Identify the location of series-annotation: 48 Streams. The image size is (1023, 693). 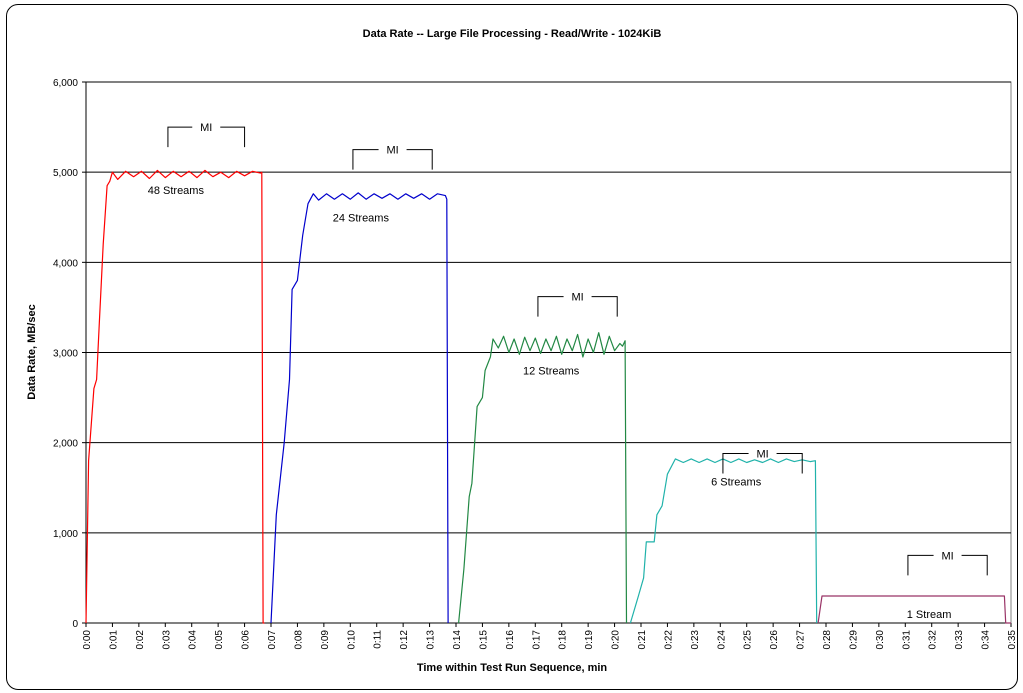
(176, 191).